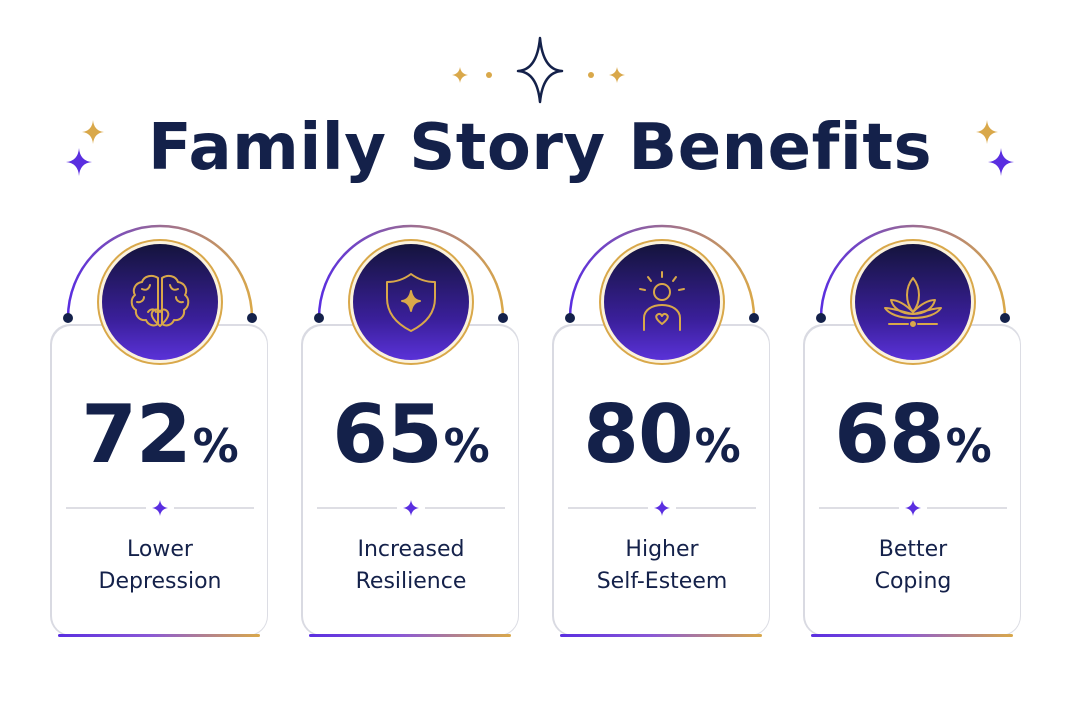 The image size is (1080, 720). I want to click on lotus-icon, so click(913, 302).